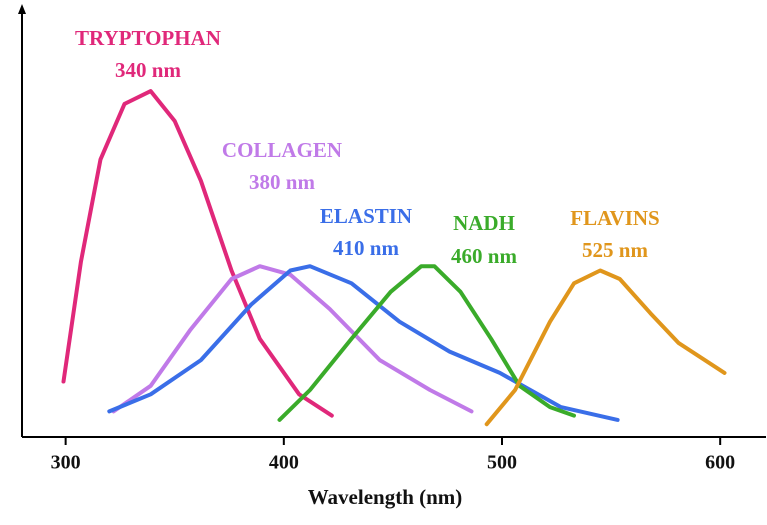 This screenshot has width=767, height=525. I want to click on peak-label: 340 nm, so click(148, 70).